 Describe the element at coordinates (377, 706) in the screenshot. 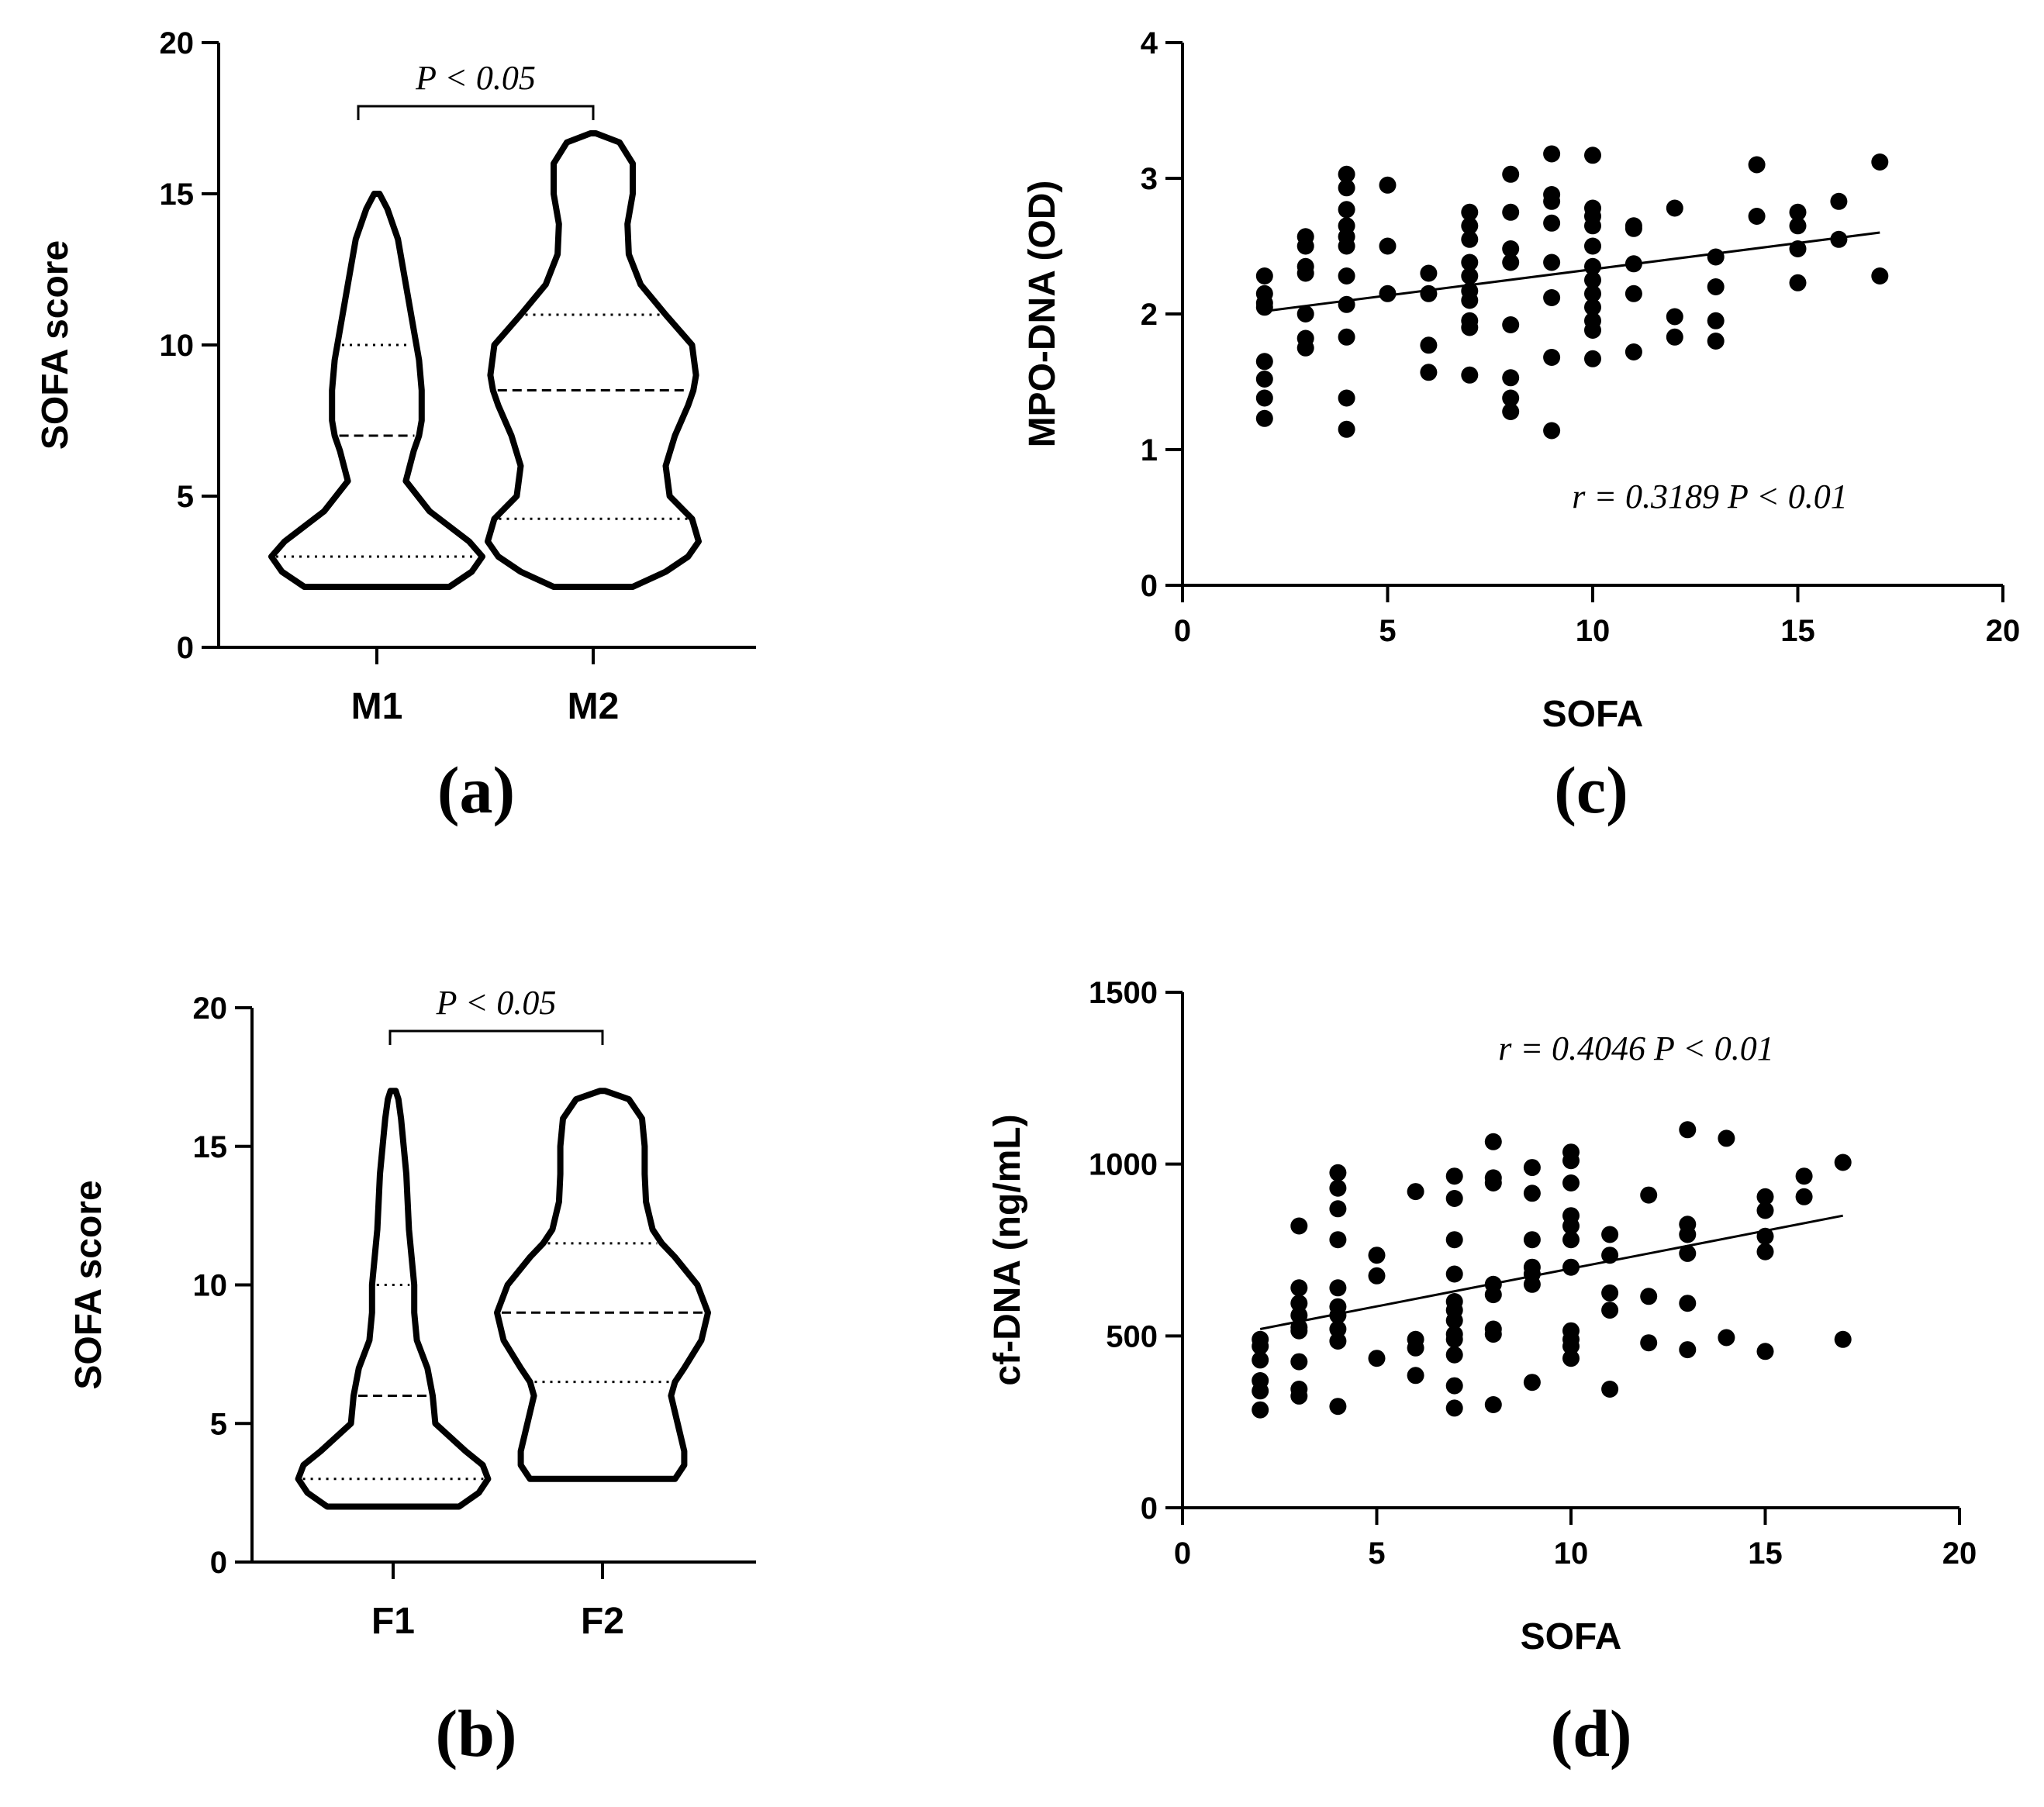

I see `x-tick-label: M1` at that location.